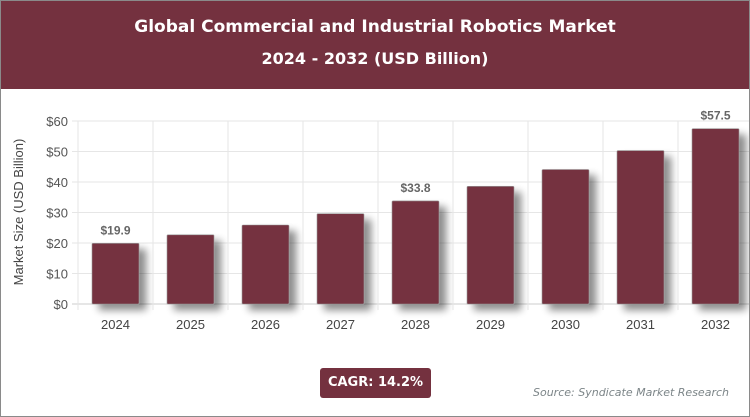  I want to click on x-tick-label: 2029, so click(490, 324).